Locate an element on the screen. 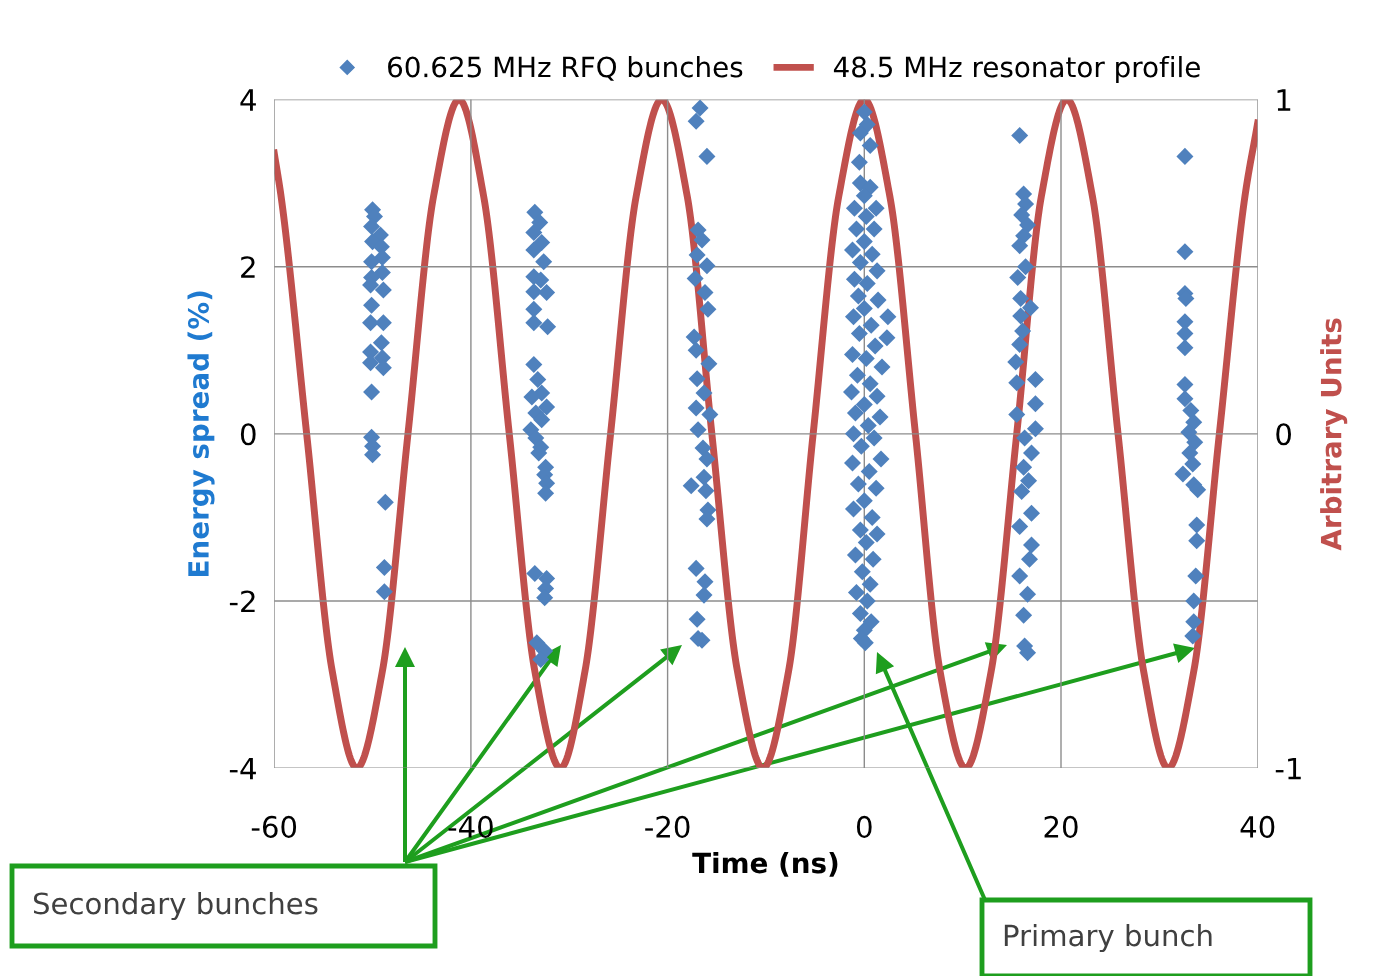  y-tick-label: -4 is located at coordinates (242, 768).